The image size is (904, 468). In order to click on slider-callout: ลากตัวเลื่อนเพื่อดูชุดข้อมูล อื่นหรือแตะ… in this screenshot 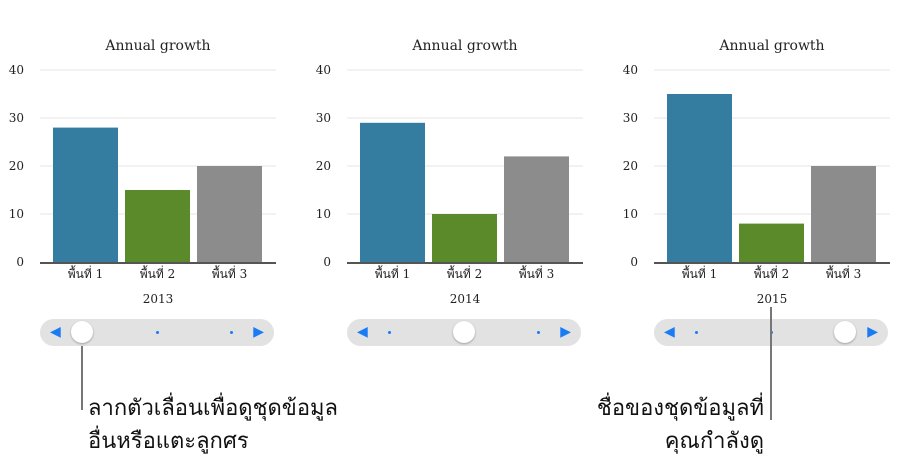, I will do `click(213, 425)`.